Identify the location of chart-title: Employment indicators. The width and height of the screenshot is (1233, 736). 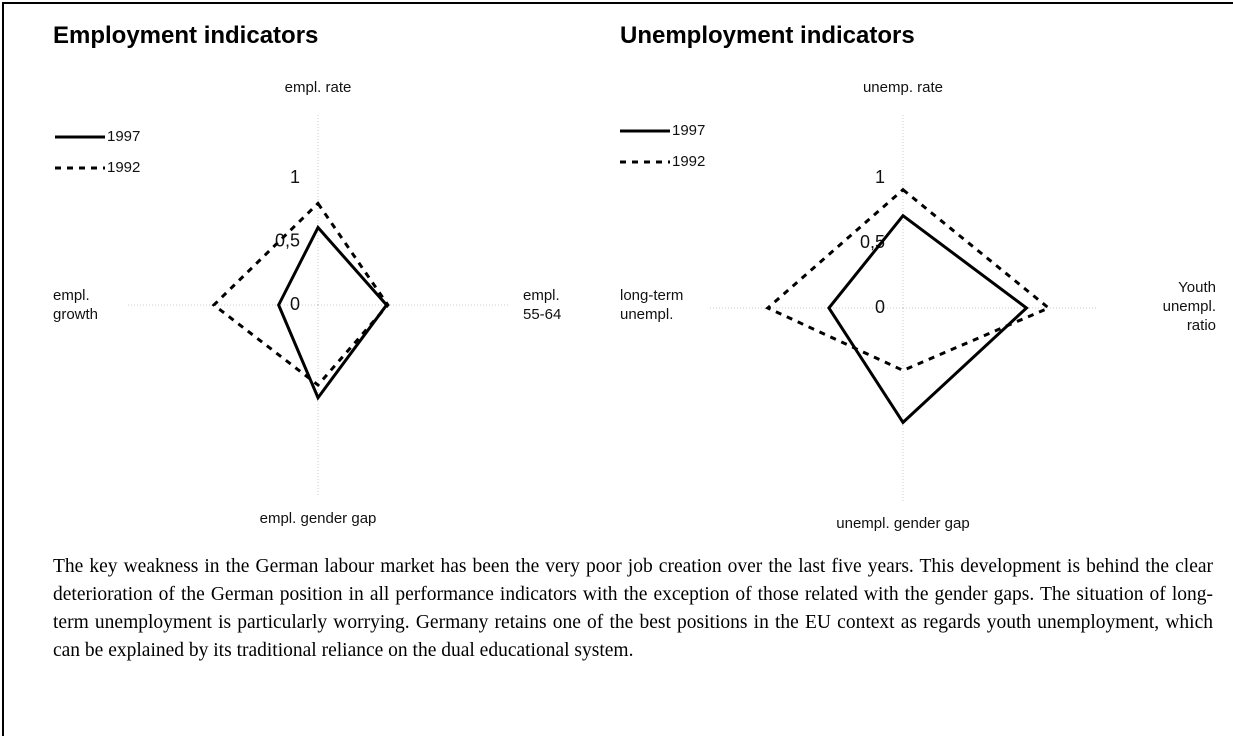
(186, 35).